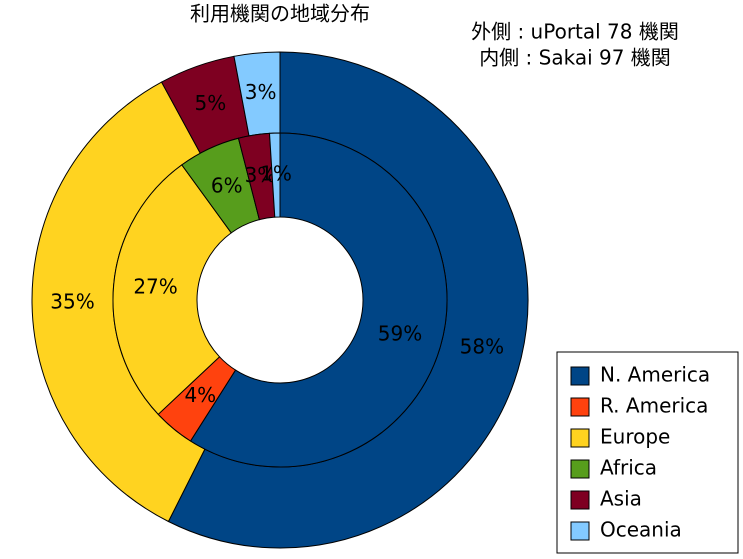 The height and width of the screenshot is (559, 743). What do you see at coordinates (621, 499) in the screenshot?
I see `legend-label: Asia` at bounding box center [621, 499].